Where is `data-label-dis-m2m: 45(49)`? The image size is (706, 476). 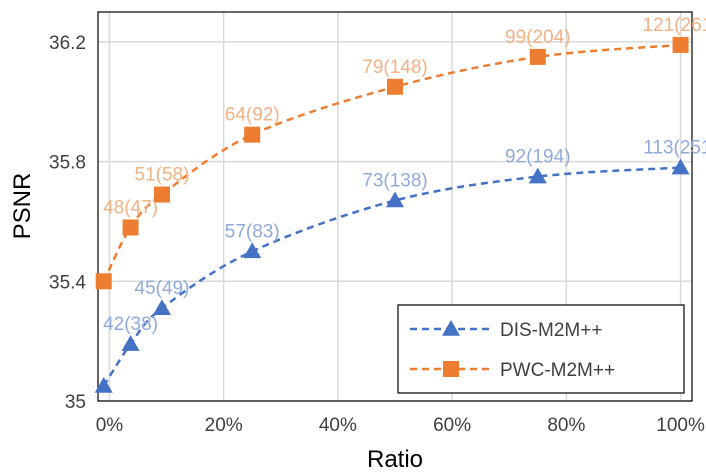
data-label-dis-m2m: 45(49) is located at coordinates (162, 288).